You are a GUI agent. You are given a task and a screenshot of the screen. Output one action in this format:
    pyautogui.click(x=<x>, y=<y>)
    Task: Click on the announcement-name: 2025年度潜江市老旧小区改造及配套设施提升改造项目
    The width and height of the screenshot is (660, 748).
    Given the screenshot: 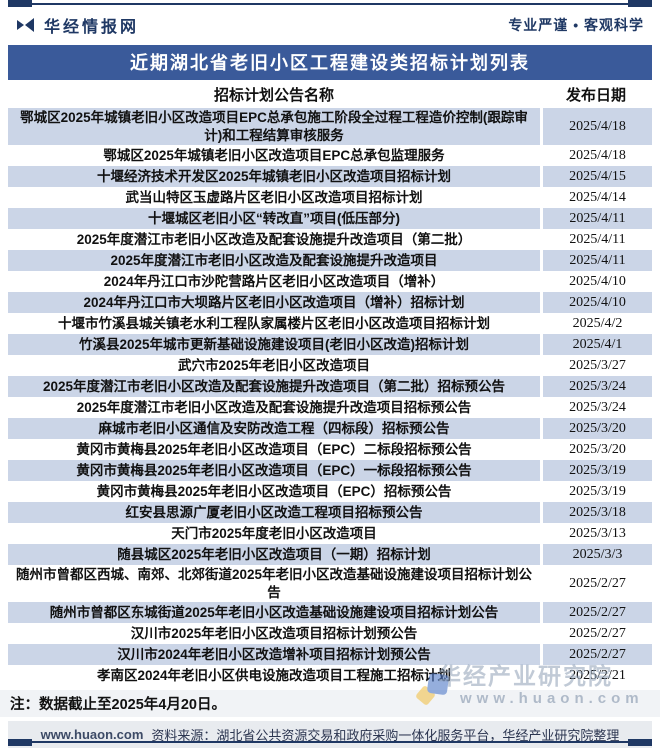 What is the action you would take?
    pyautogui.click(x=274, y=260)
    